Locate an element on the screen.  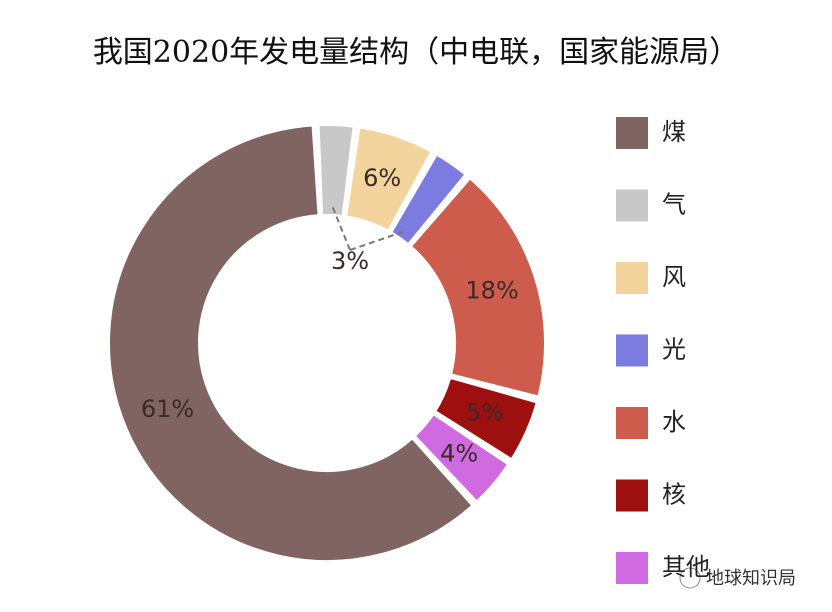
legend-label: 其他 is located at coordinates (686, 567).